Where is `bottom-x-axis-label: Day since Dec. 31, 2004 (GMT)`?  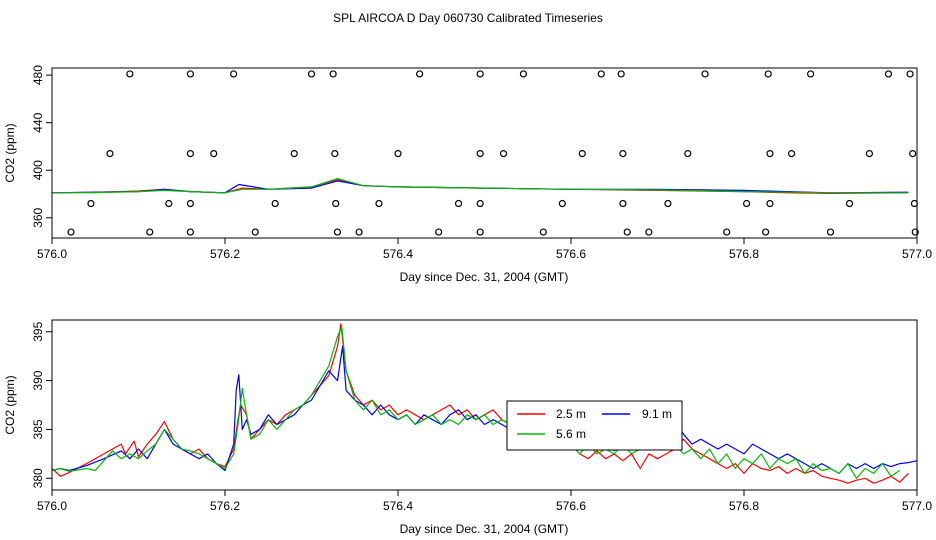
bottom-x-axis-label: Day since Dec. 31, 2004 (GMT) is located at coordinates (484, 529).